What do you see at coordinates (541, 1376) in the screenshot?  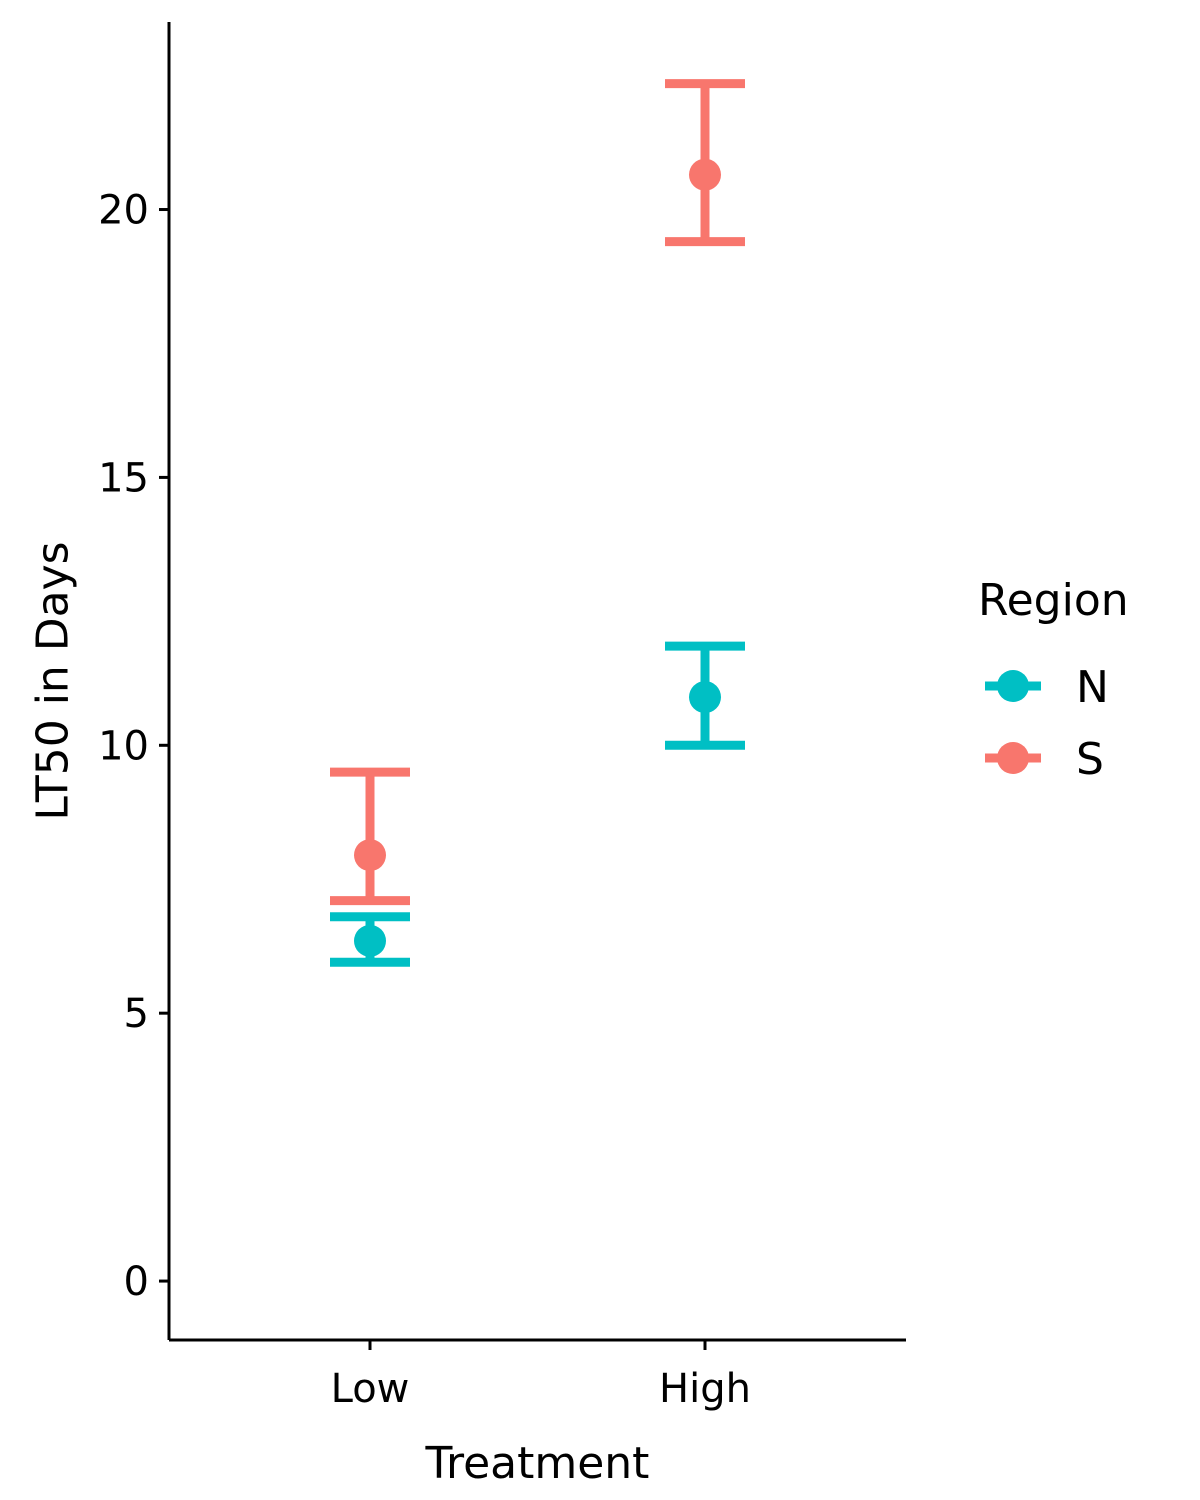 I see `x-ticks: Low High` at bounding box center [541, 1376].